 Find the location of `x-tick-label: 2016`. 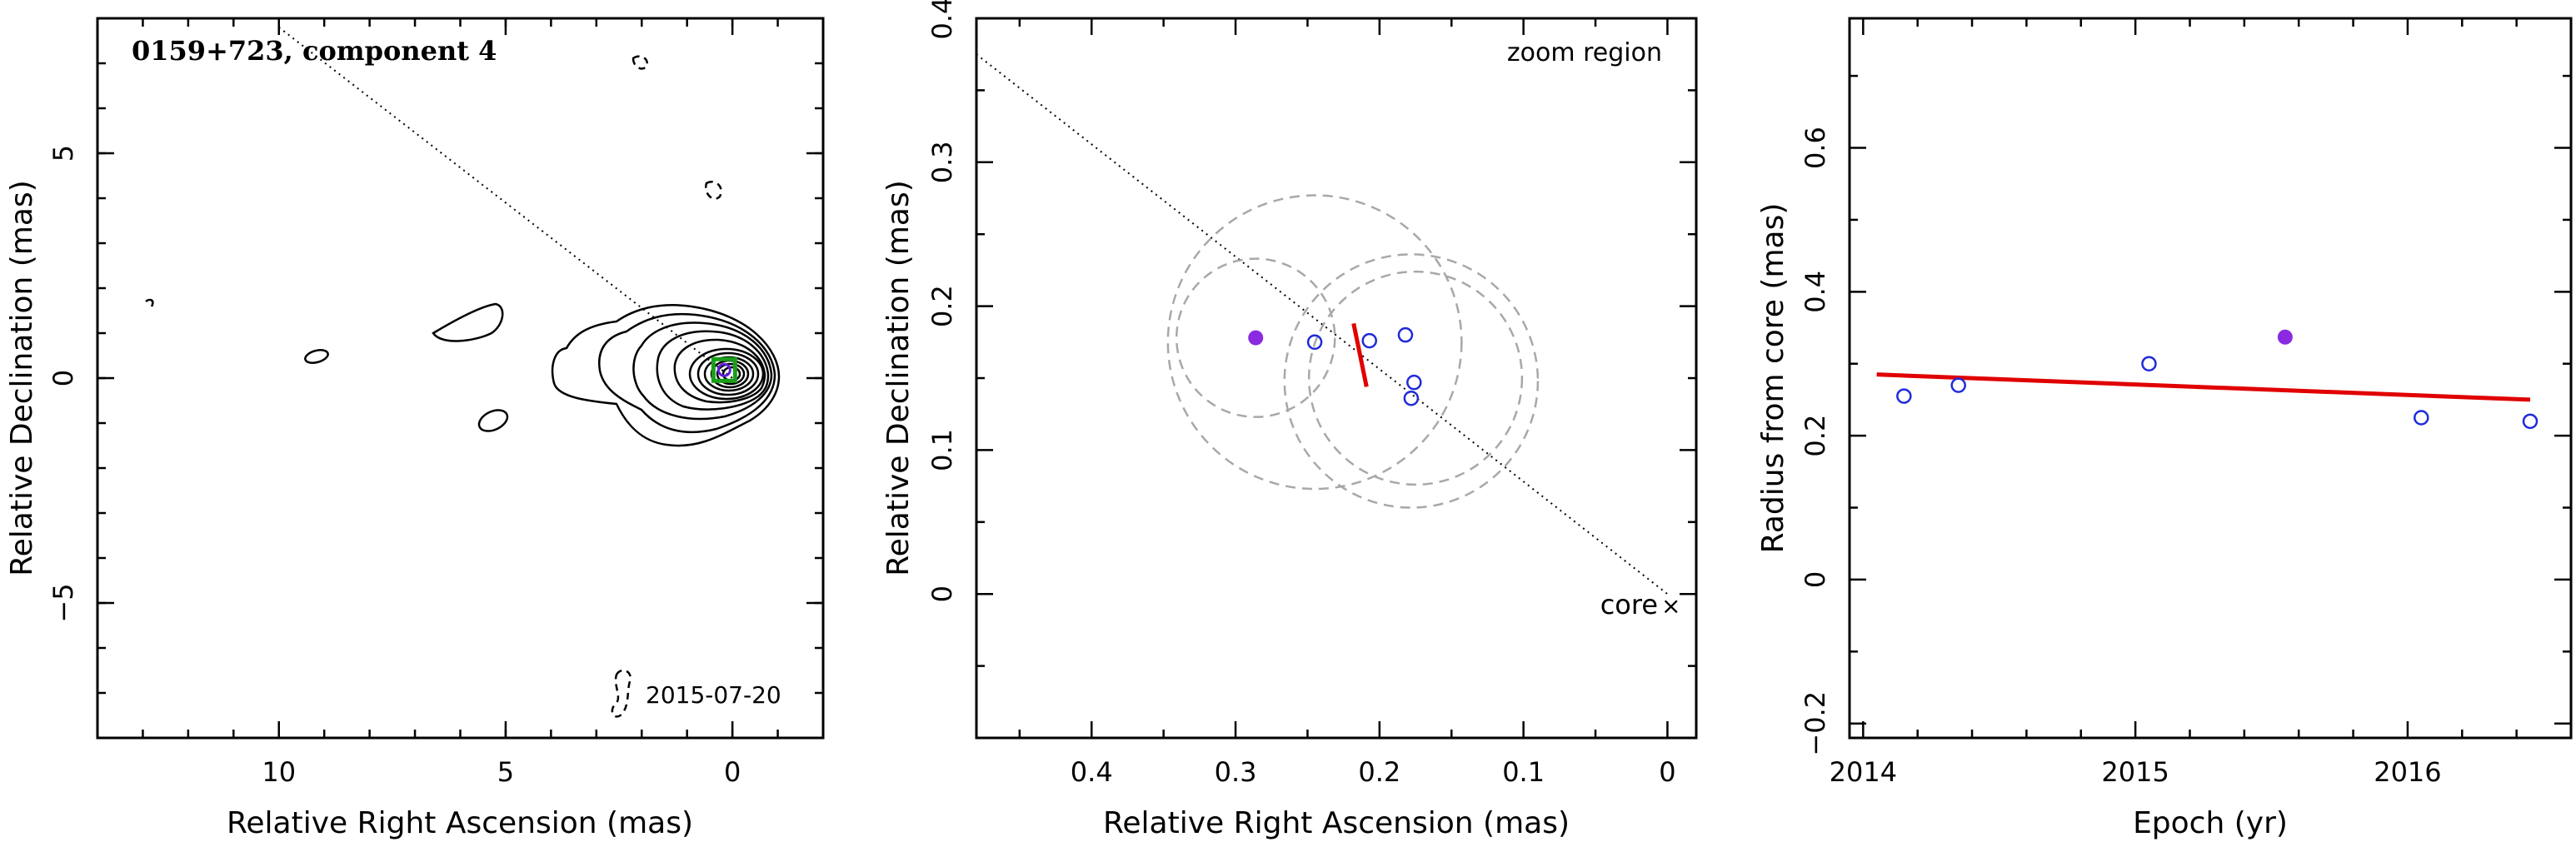

x-tick-label: 2016 is located at coordinates (2407, 772).